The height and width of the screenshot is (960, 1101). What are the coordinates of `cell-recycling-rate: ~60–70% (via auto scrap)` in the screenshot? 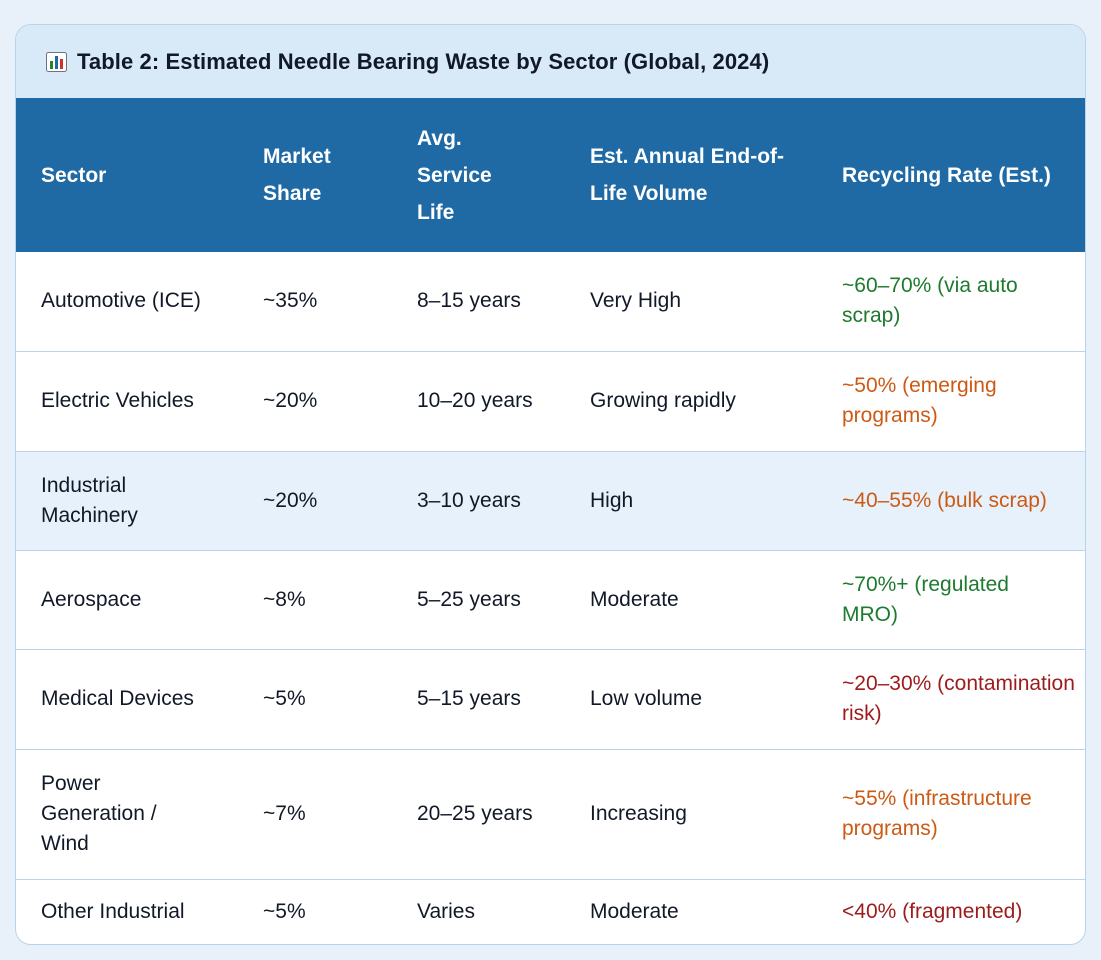 It's located at (951, 302).